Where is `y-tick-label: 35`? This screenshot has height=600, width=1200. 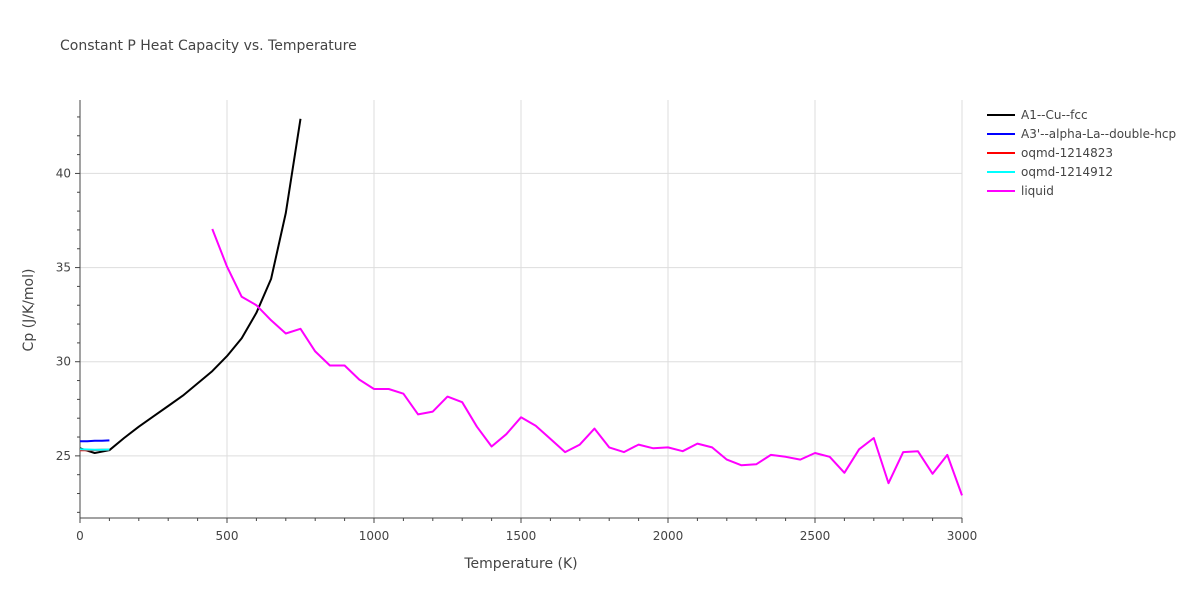 y-tick-label: 35 is located at coordinates (63, 268).